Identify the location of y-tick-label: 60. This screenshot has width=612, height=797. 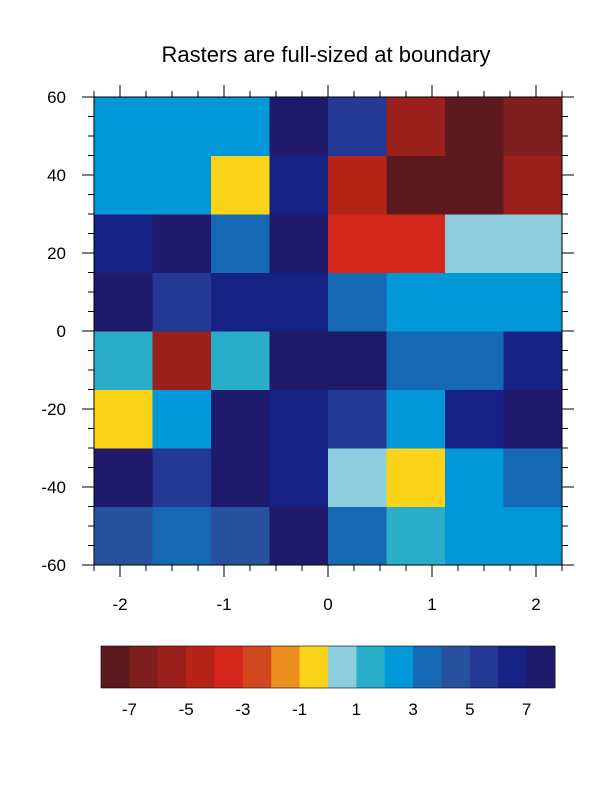
(56, 97).